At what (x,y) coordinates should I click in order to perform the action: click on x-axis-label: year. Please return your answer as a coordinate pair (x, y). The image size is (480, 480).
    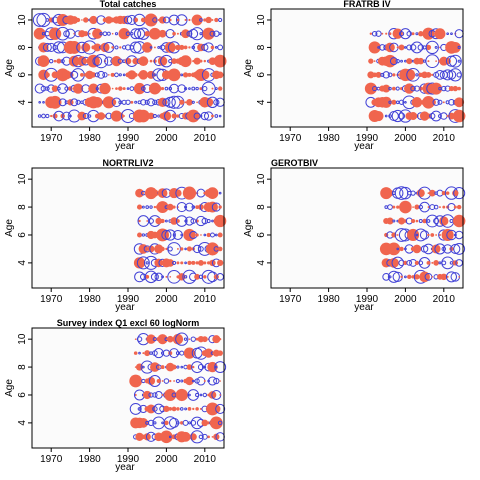
    Looking at the image, I should click on (125, 307).